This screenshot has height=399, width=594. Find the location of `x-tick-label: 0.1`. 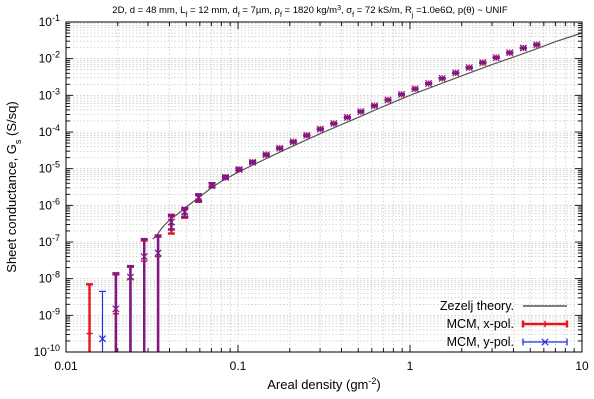

x-tick-label: 0.1 is located at coordinates (238, 366).